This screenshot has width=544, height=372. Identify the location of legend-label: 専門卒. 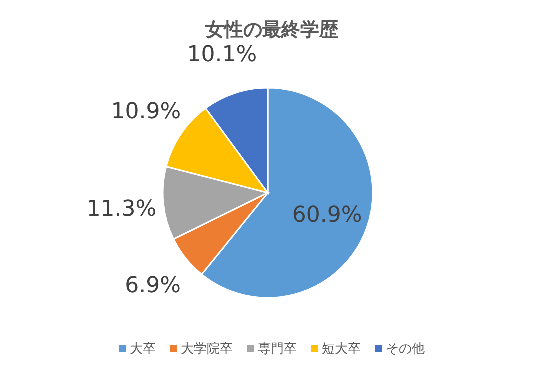
(277, 349).